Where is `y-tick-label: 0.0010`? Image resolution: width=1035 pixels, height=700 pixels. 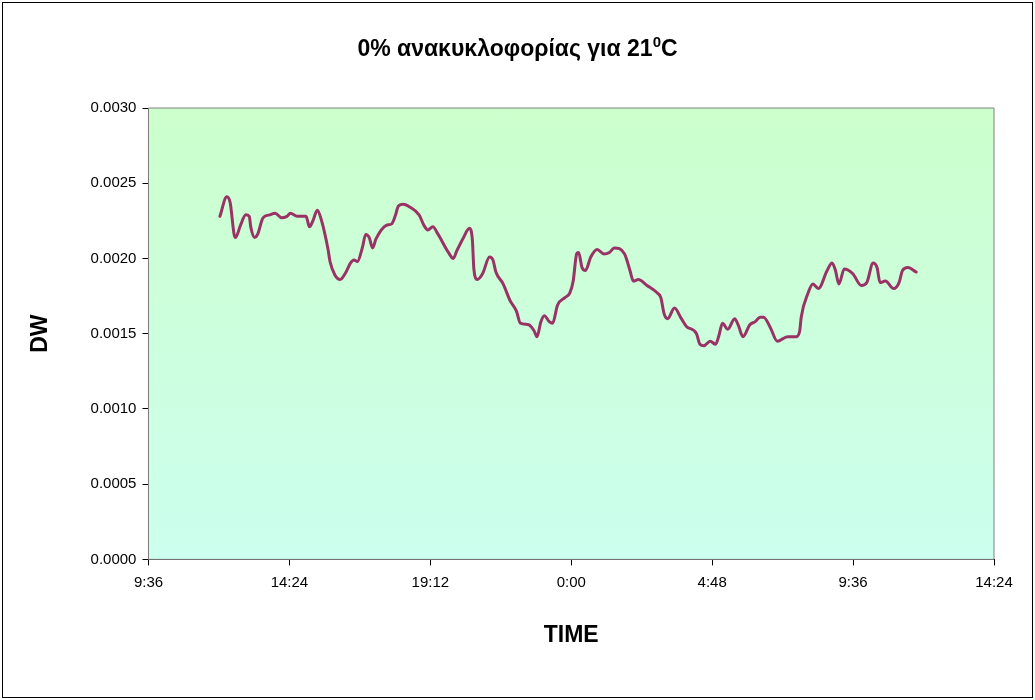 y-tick-label: 0.0010 is located at coordinates (113, 408).